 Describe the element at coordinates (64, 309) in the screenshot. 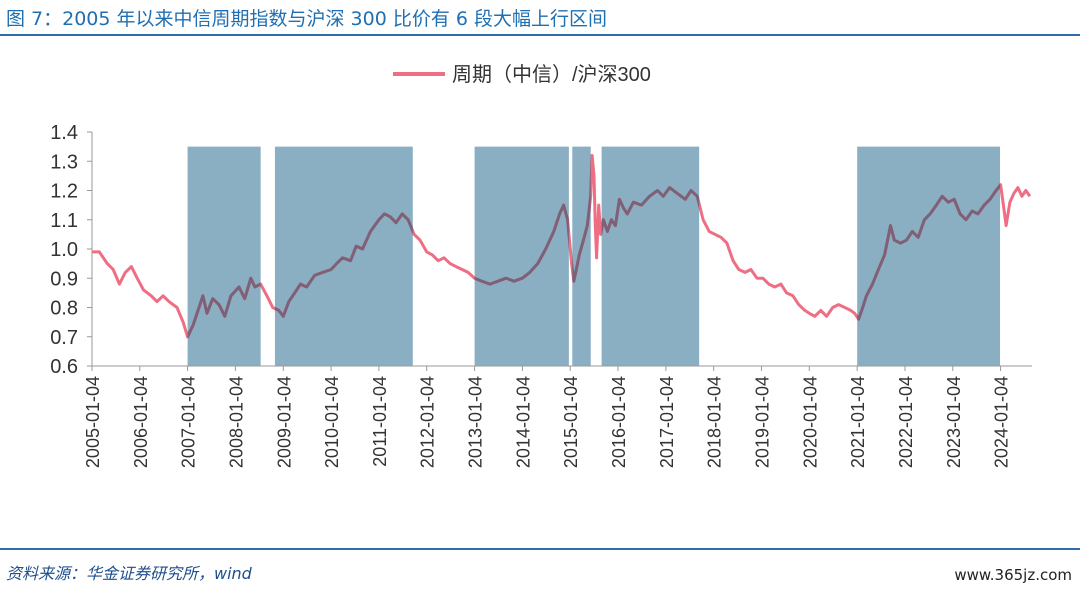

I see `y-tick-label: 0.8` at that location.